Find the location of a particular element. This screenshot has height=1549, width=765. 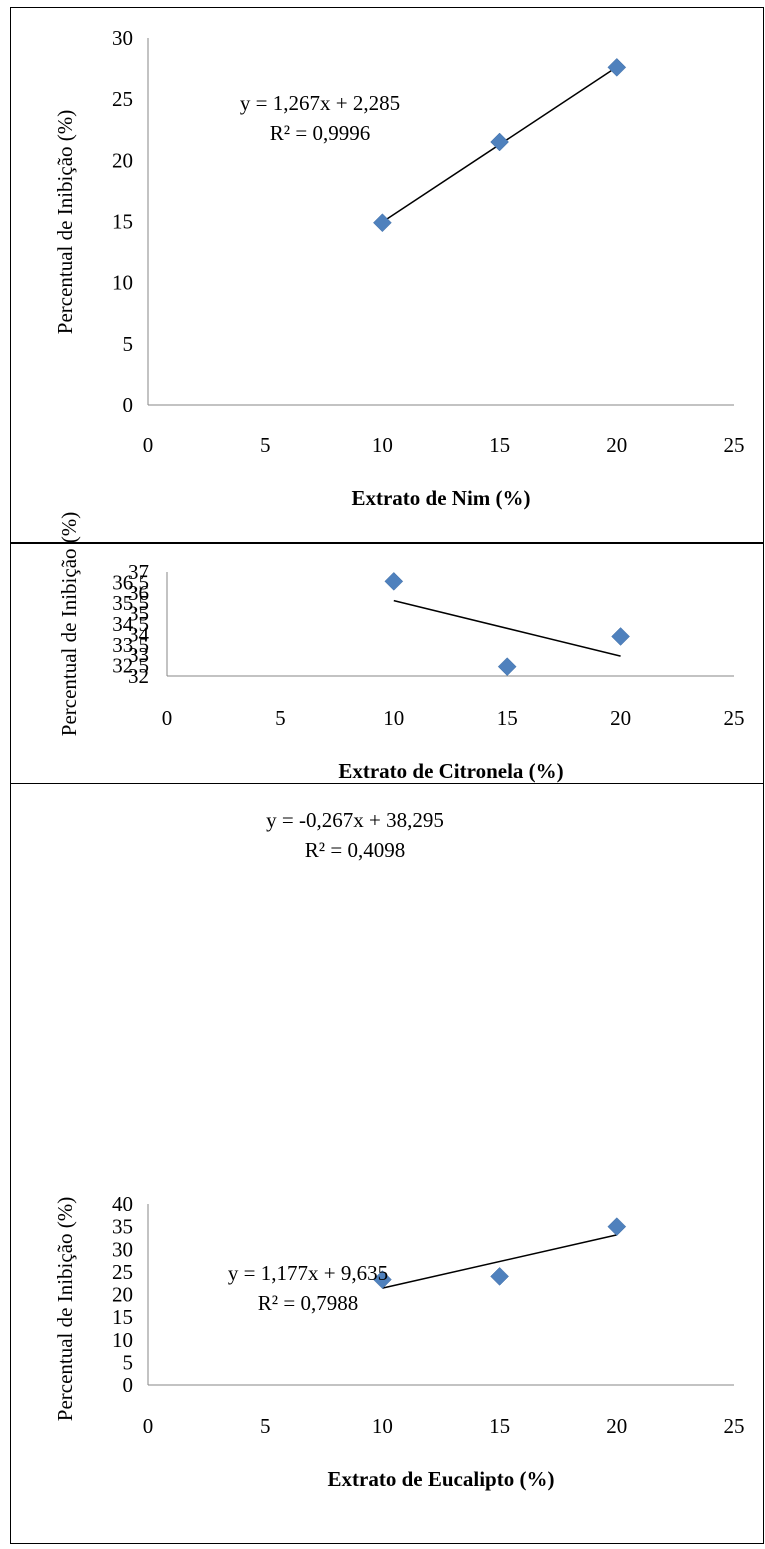

y-tick-label: 34,5 is located at coordinates (130, 624).